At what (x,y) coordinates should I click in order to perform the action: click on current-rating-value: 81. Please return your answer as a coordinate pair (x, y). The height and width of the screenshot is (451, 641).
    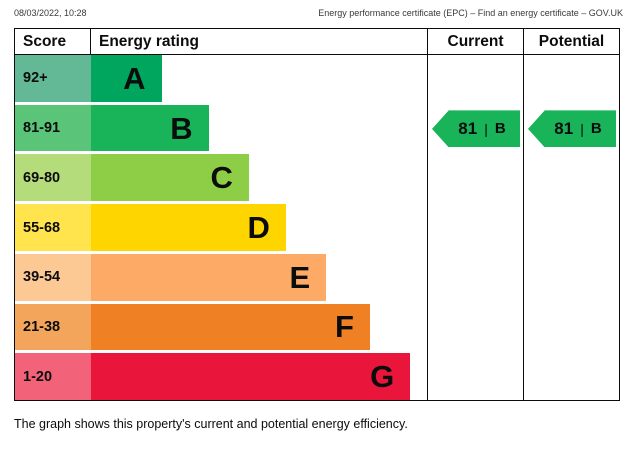
    Looking at the image, I should click on (468, 128).